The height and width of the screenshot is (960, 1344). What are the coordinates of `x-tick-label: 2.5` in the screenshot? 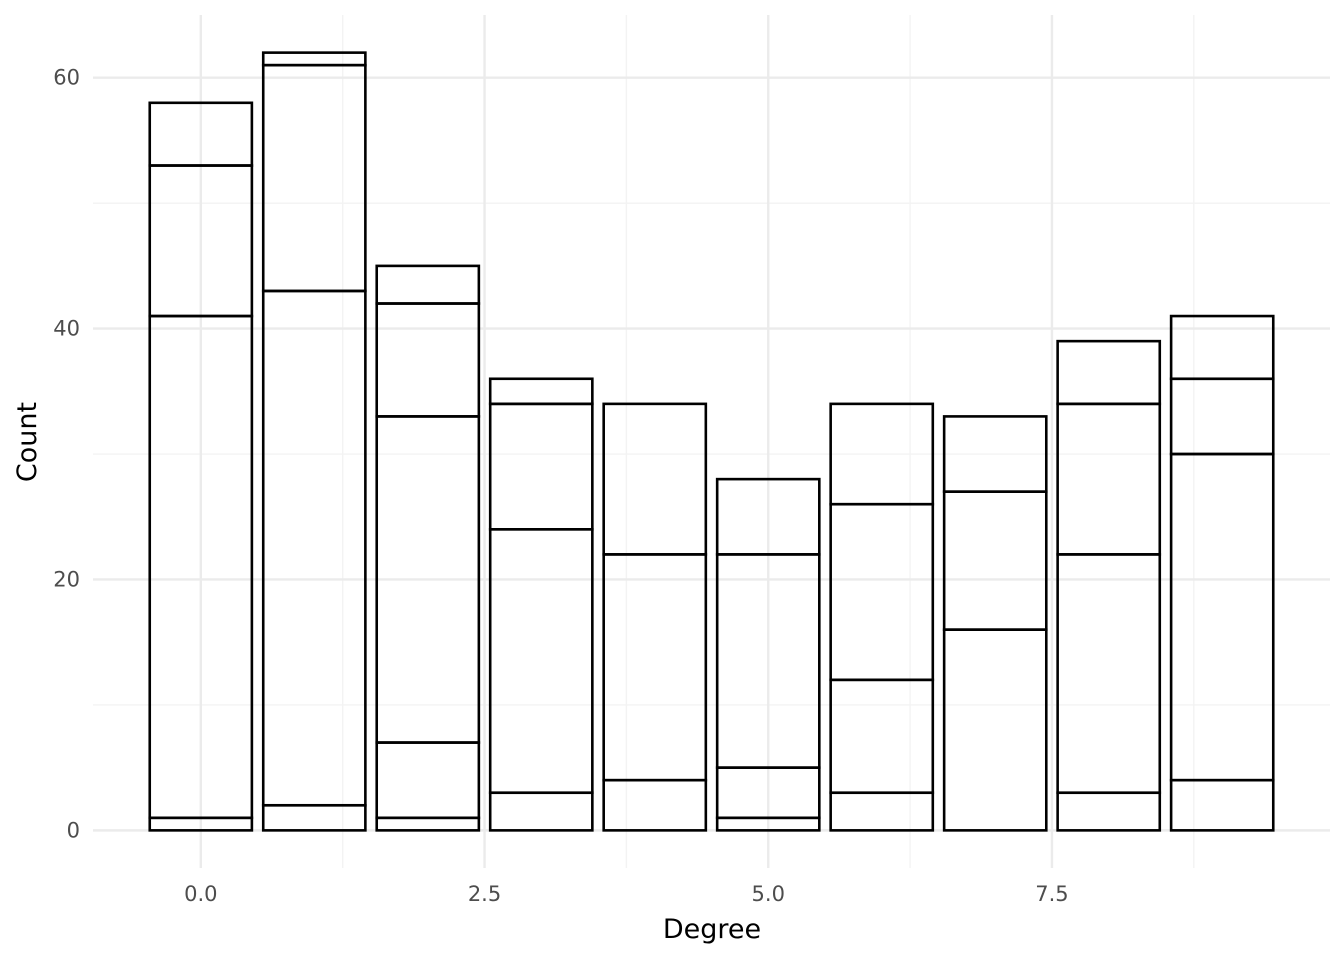 It's located at (484, 894).